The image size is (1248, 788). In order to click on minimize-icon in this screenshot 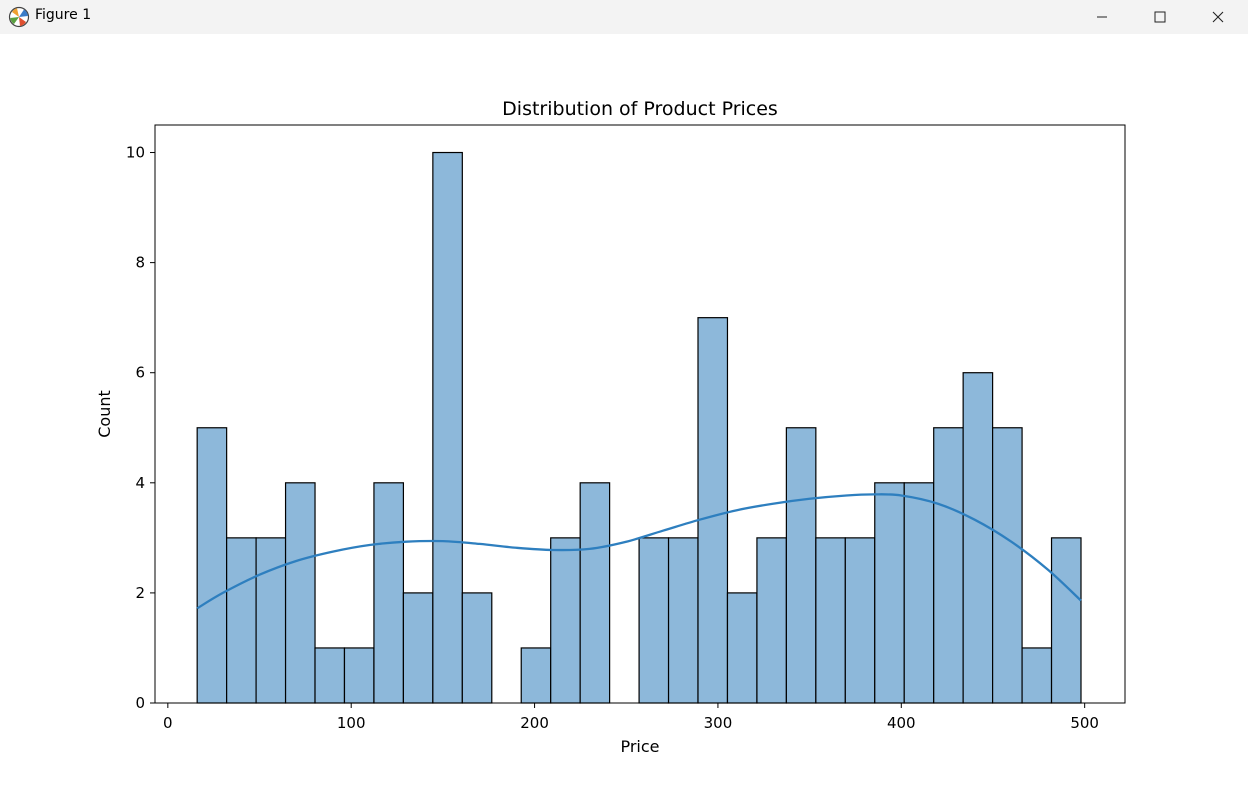, I will do `click(1102, 17)`.